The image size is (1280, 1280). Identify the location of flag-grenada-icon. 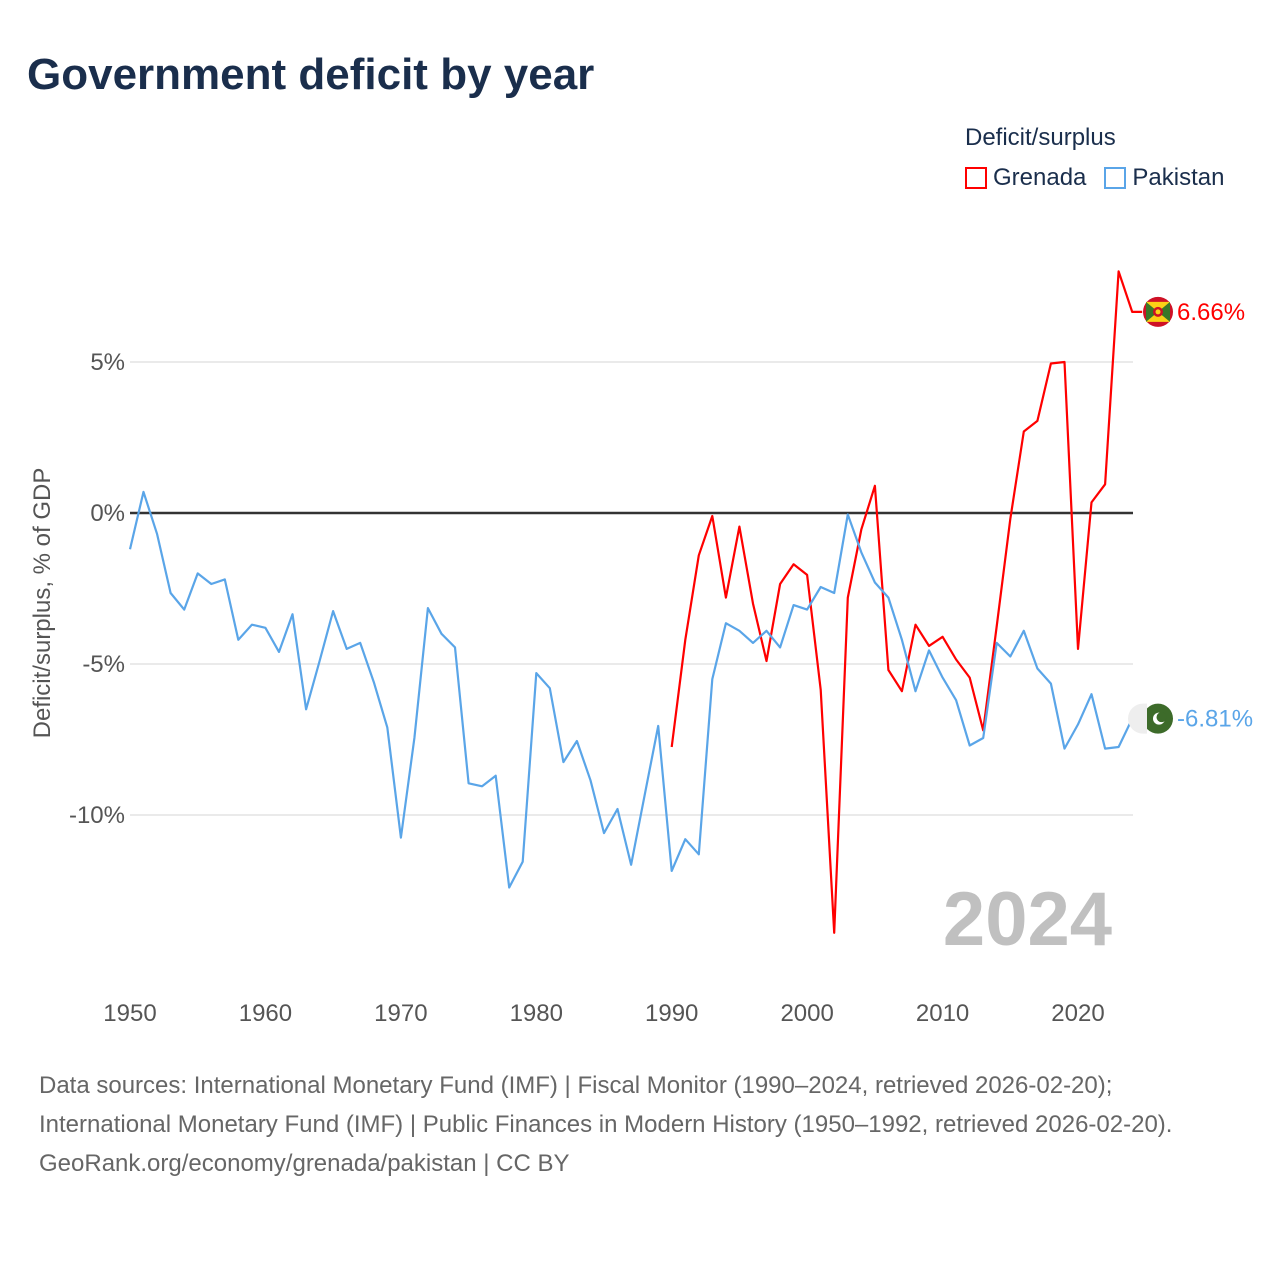
(1158, 311).